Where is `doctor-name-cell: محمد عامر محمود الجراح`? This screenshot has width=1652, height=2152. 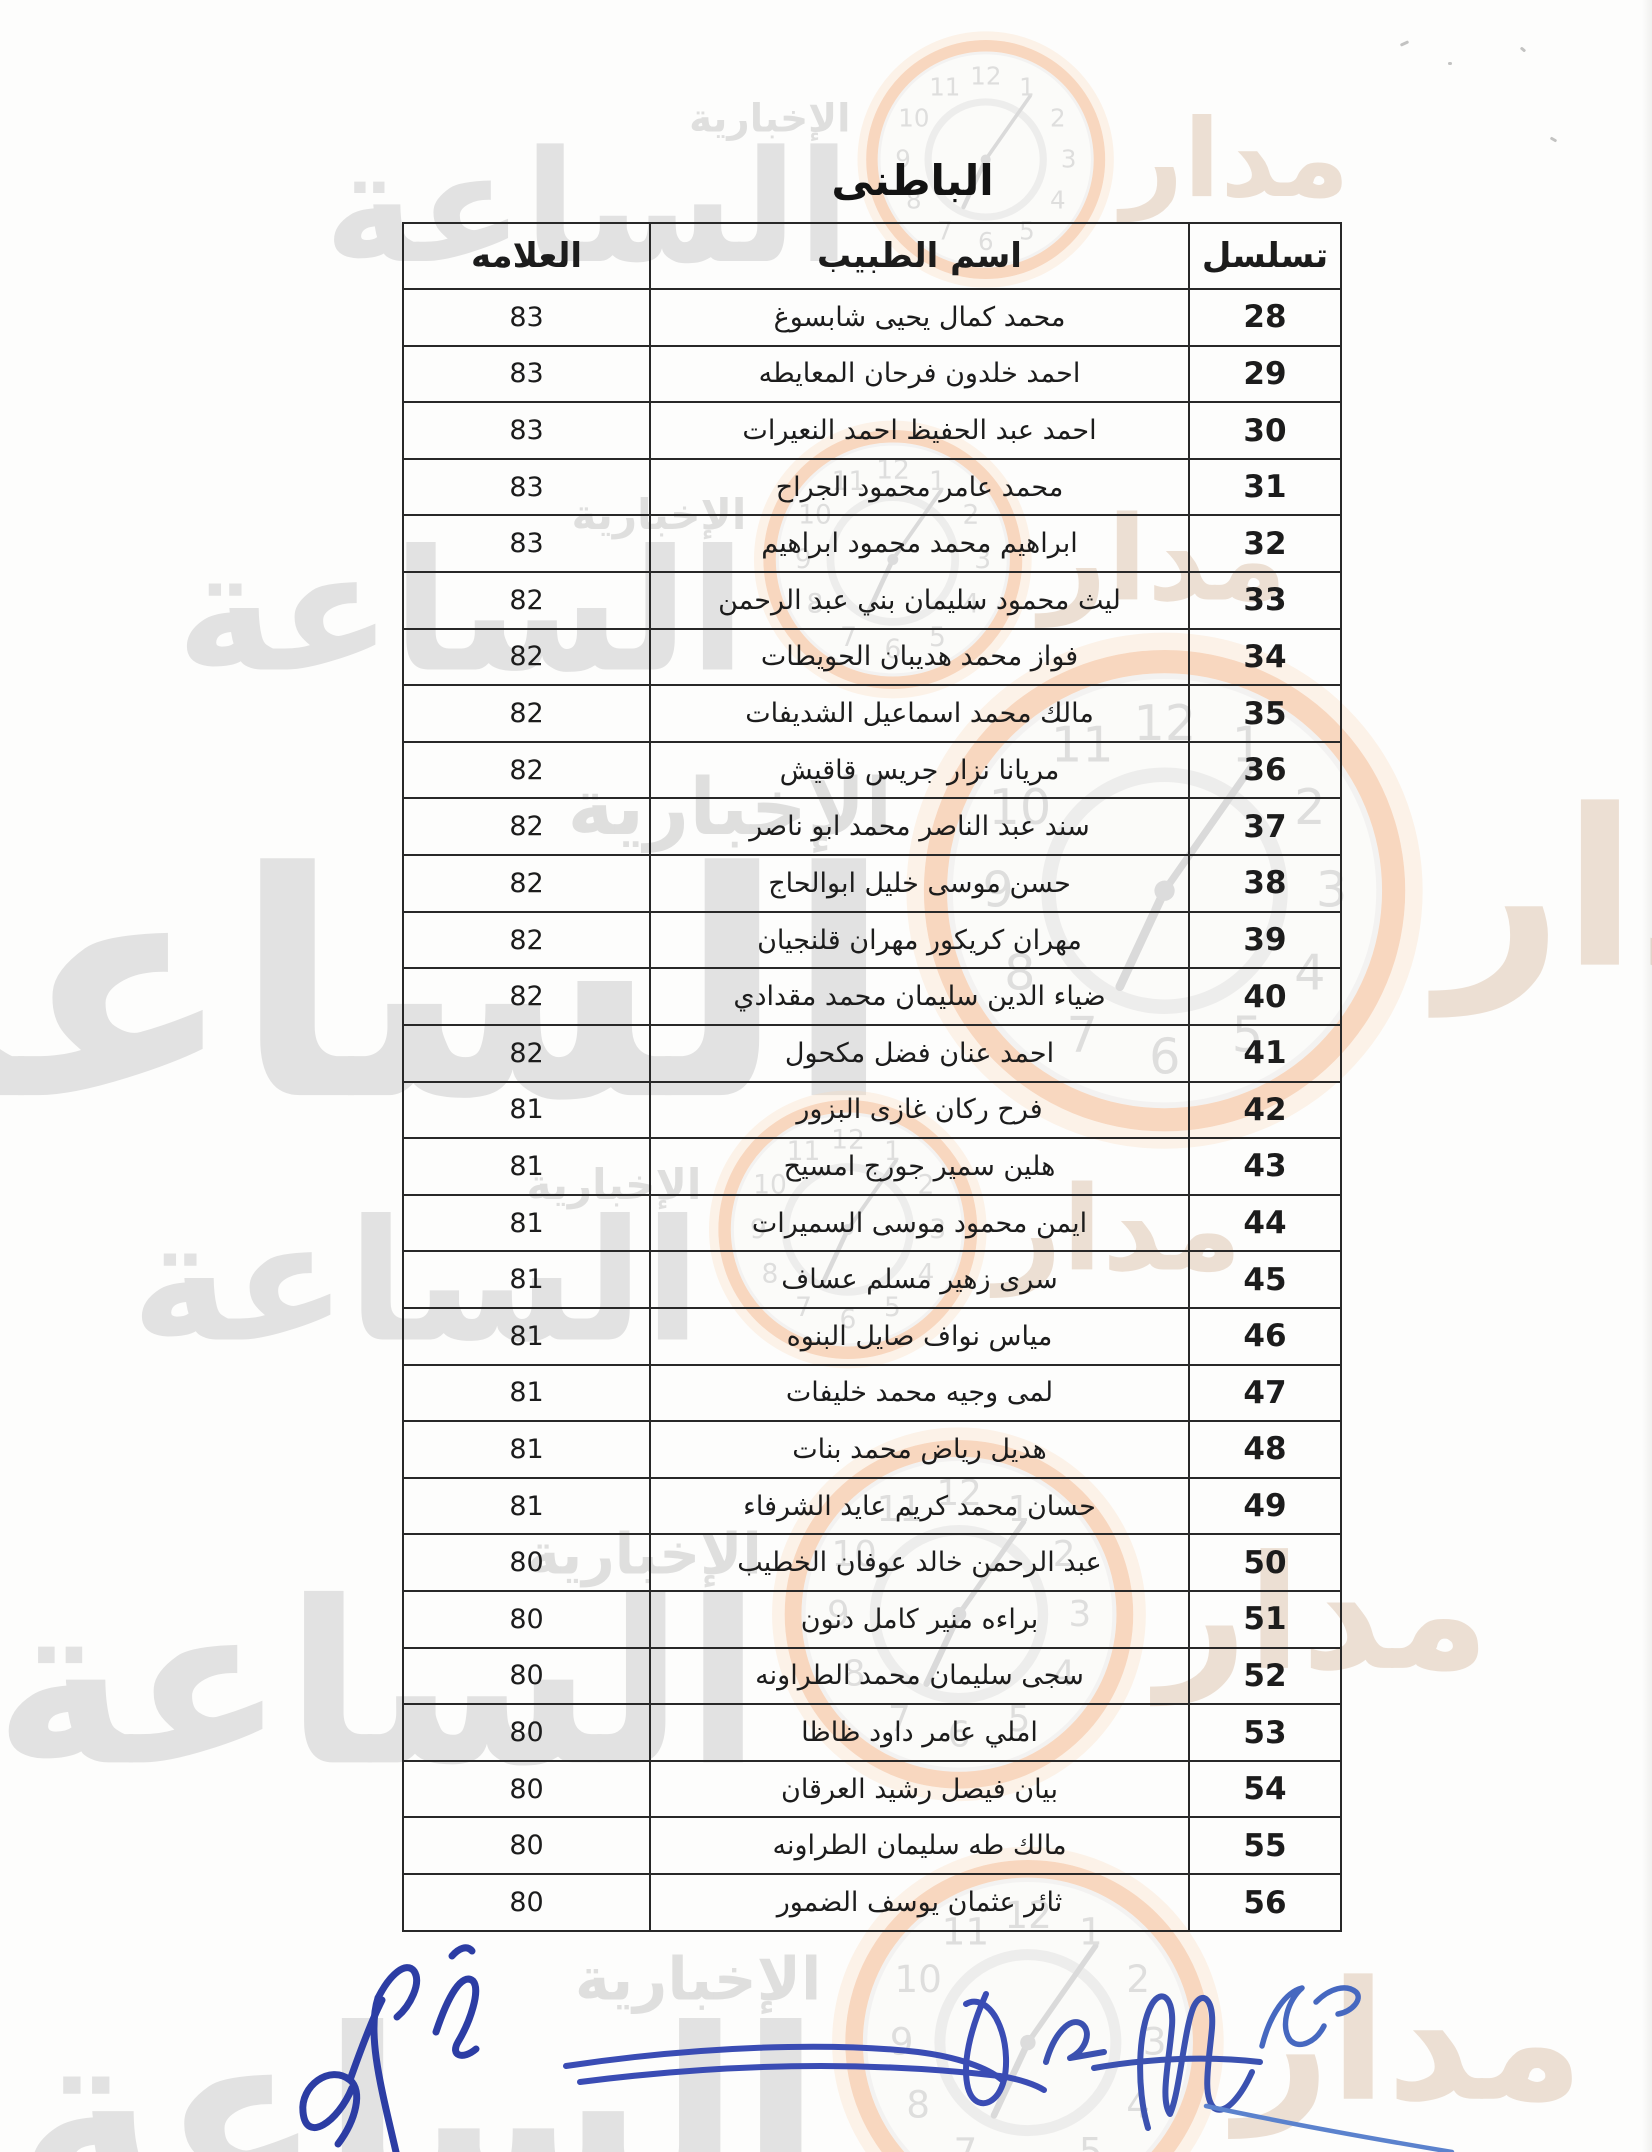 doctor-name-cell: محمد عامر محمود الجراح is located at coordinates (919, 487).